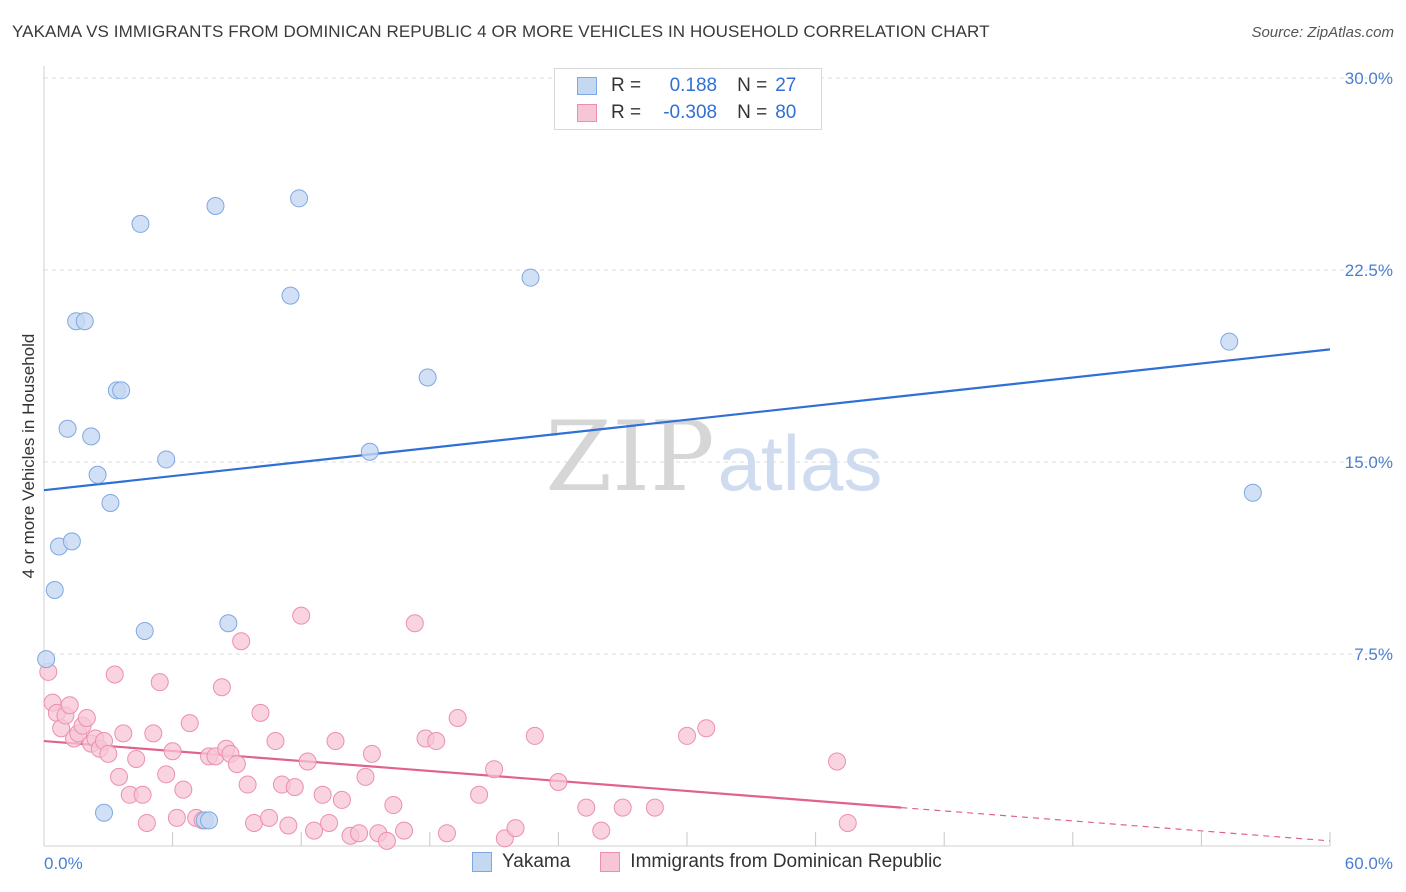 This screenshot has width=1406, height=892. Describe the element at coordinates (1322, 32) in the screenshot. I see `source-label: Source: ZipAtlas.com` at that location.